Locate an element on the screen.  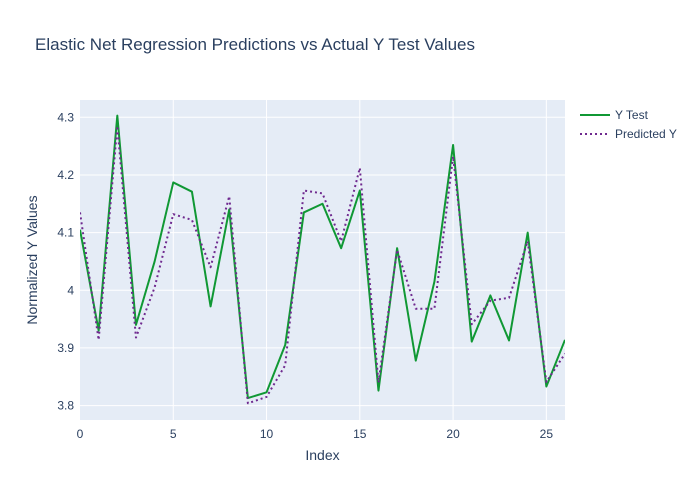
legend-label: Y Test is located at coordinates (632, 115).